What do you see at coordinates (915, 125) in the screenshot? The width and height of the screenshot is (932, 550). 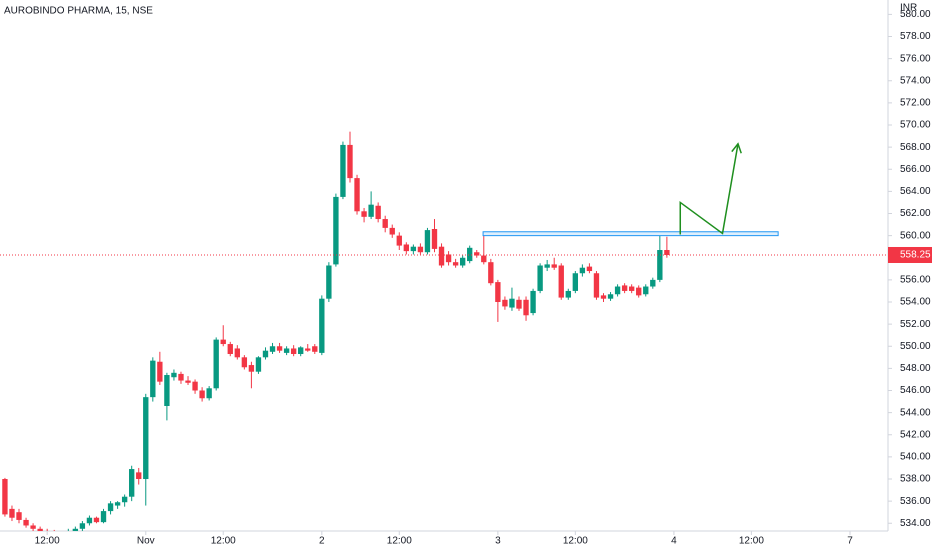 I see `y-tick-label: 570.00` at bounding box center [915, 125].